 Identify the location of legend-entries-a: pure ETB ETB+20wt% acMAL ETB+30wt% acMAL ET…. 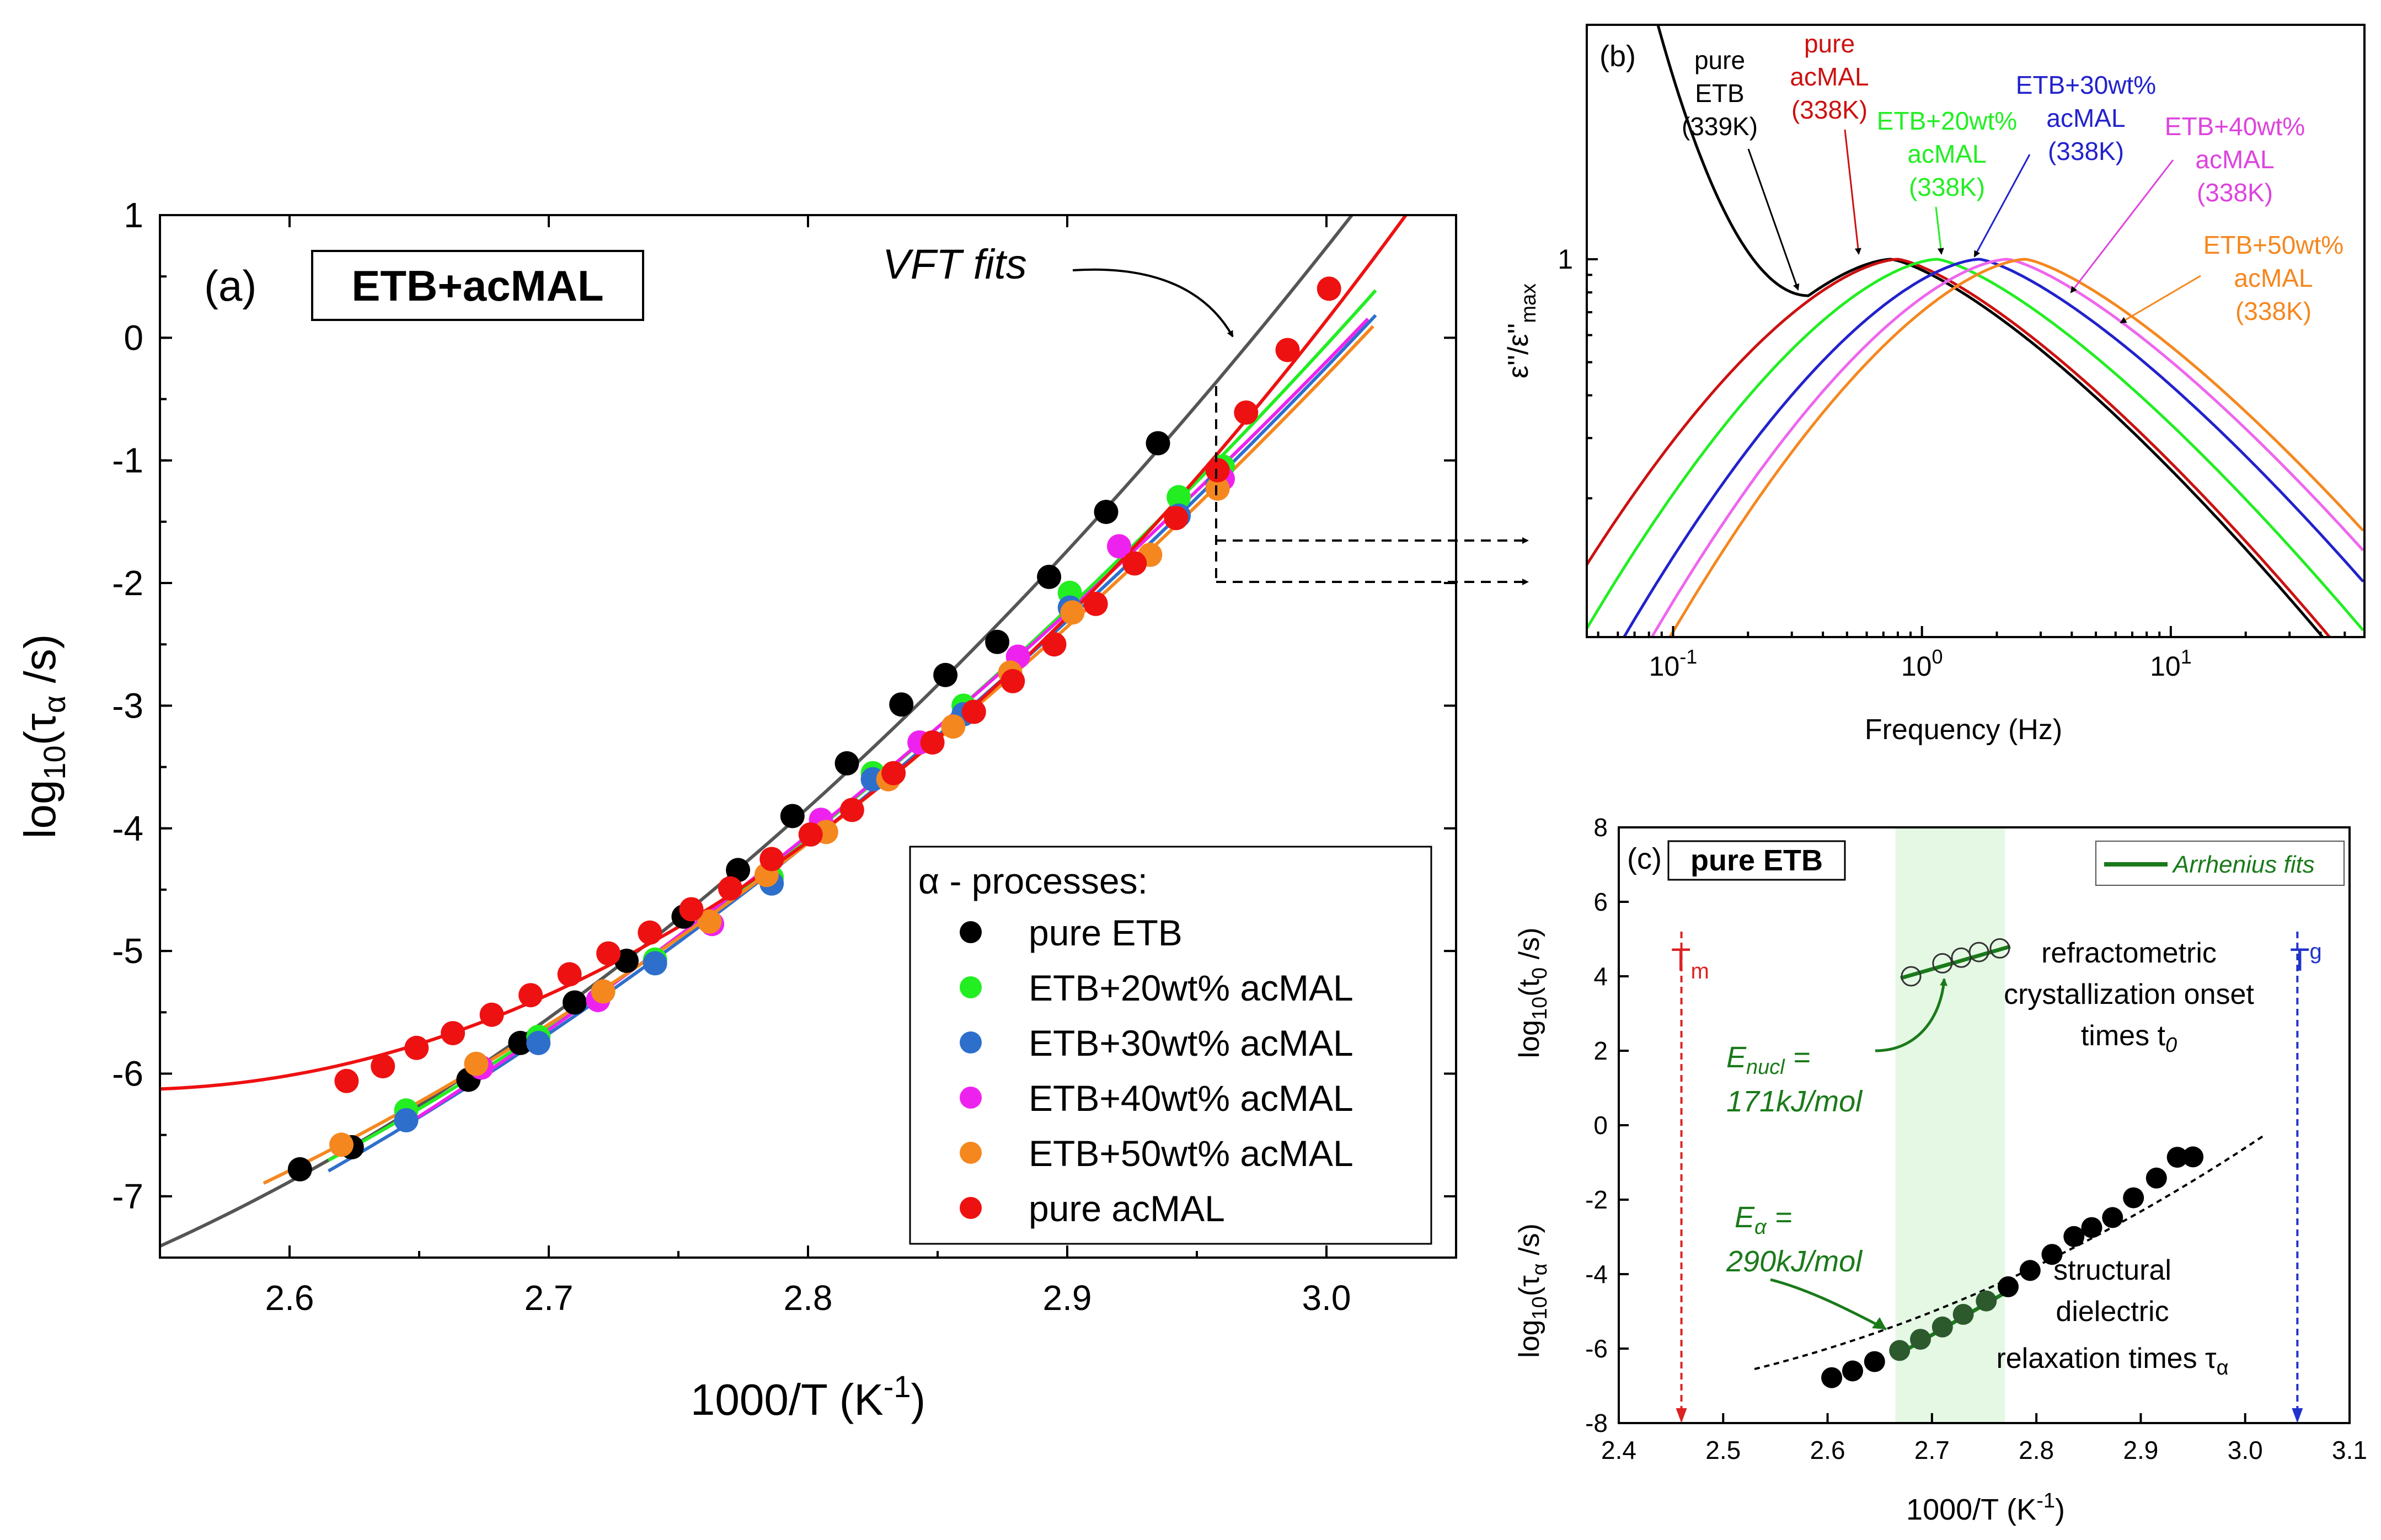
(1156, 1070).